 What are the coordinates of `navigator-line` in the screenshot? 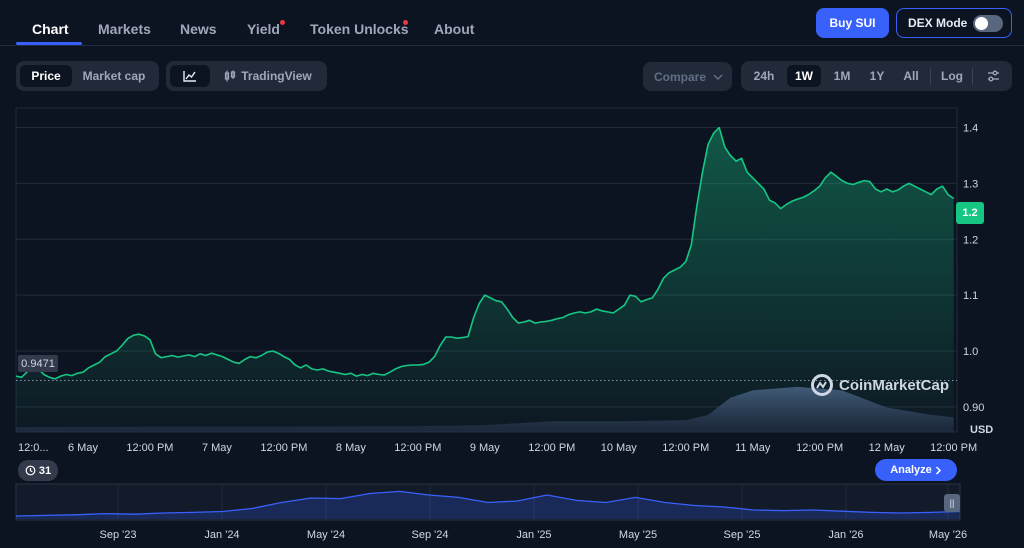 It's located at (488, 503).